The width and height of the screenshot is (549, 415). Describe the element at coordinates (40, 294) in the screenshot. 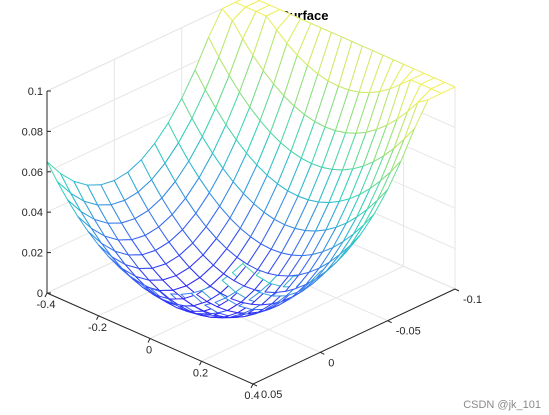

I see `z-tick-label: 0` at that location.